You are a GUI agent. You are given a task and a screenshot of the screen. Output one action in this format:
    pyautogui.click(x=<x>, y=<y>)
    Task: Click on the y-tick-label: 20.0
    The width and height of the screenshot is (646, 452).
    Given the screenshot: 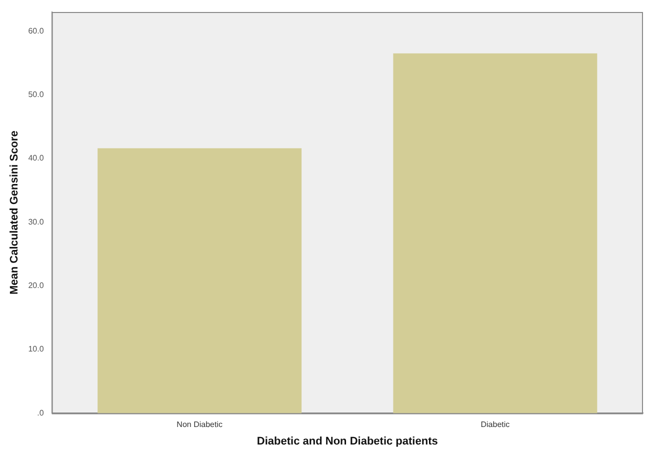 What is the action you would take?
    pyautogui.click(x=36, y=285)
    